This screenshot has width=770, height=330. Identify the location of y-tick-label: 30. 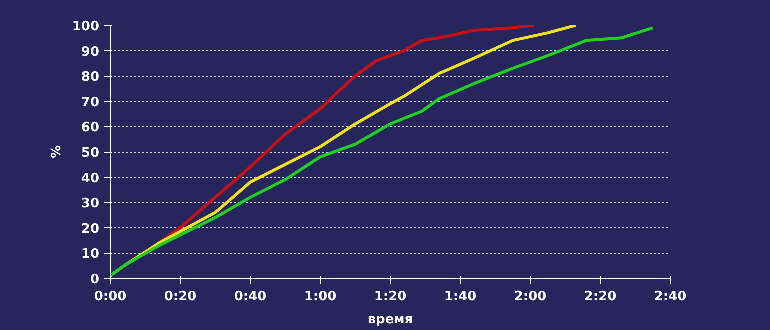
(90, 204).